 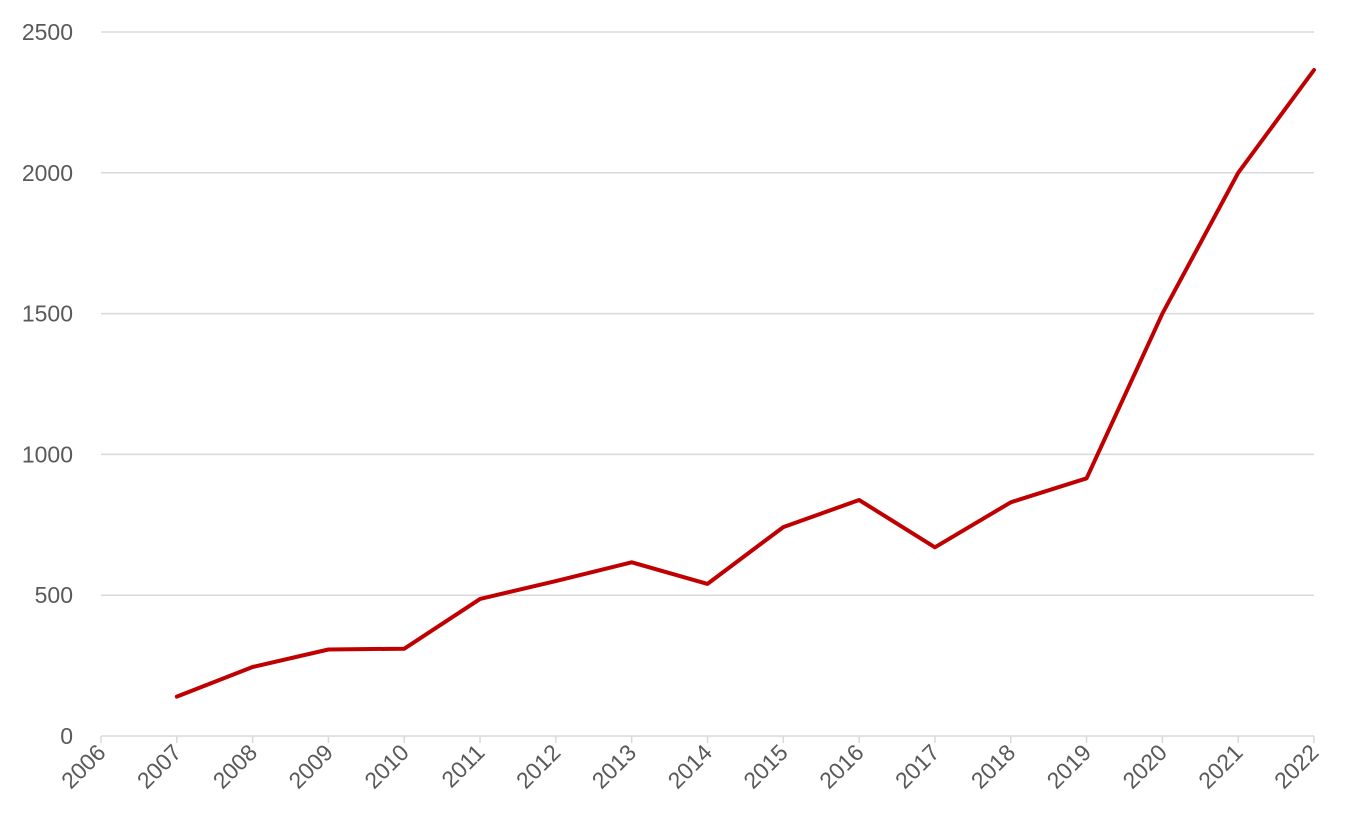 I want to click on x-tick-label-2009: 2009, so click(x=310, y=766).